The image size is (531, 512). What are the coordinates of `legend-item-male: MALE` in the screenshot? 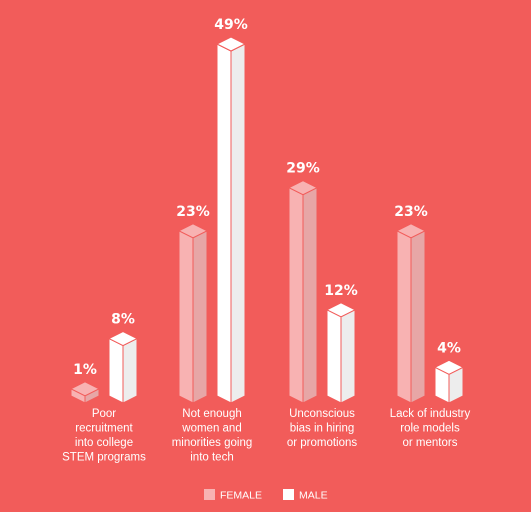 It's located at (305, 495).